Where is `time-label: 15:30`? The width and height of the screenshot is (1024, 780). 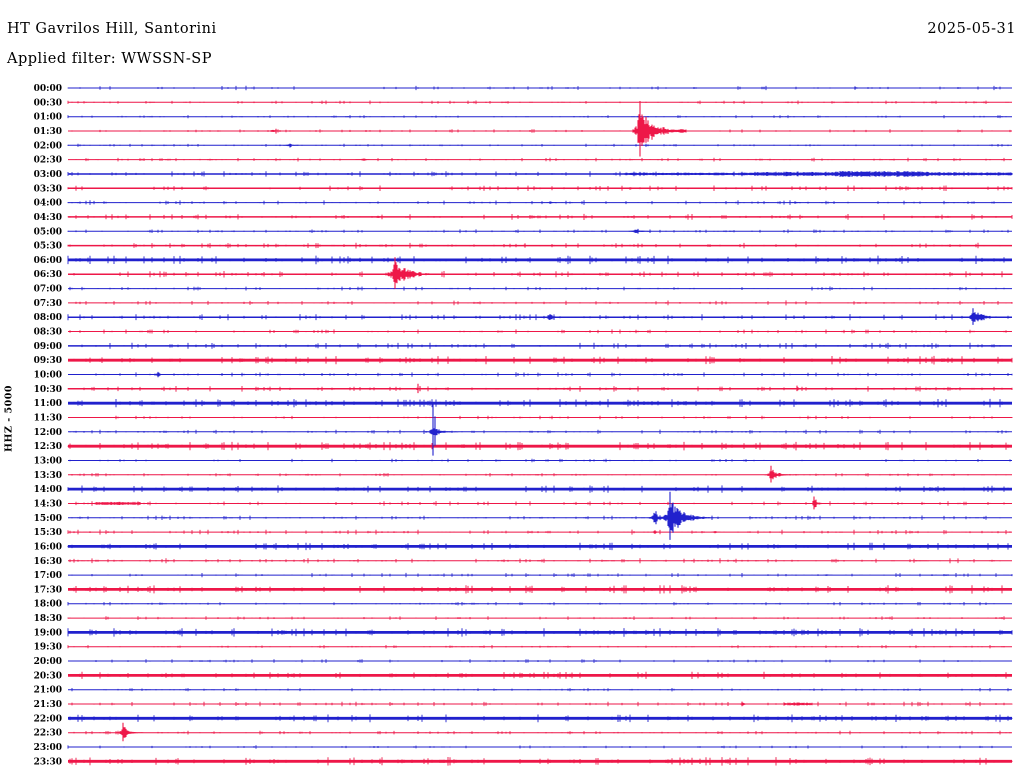 time-label: 15:30 is located at coordinates (48, 533).